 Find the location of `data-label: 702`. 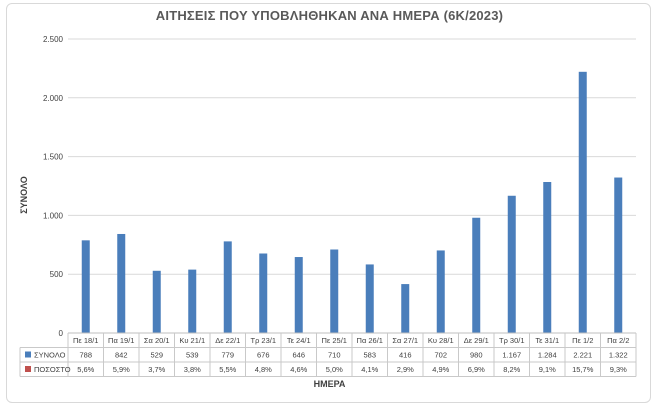

data-label: 702 is located at coordinates (440, 355).